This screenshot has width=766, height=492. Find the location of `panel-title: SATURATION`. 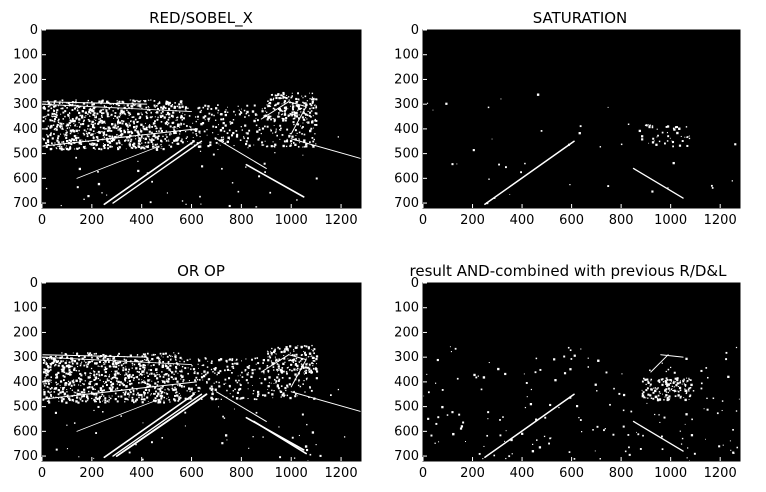

panel-title: SATURATION is located at coordinates (580, 18).